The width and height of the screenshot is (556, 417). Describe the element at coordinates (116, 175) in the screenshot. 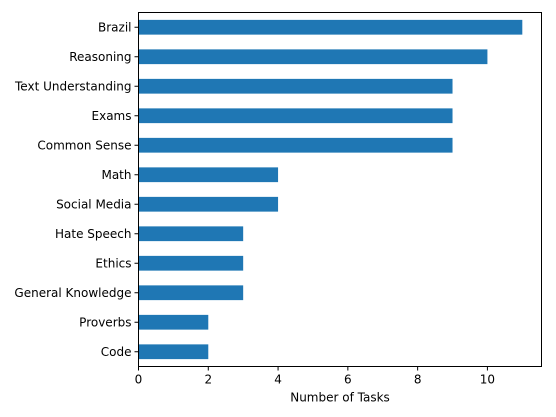

I see `category-label: Math` at that location.